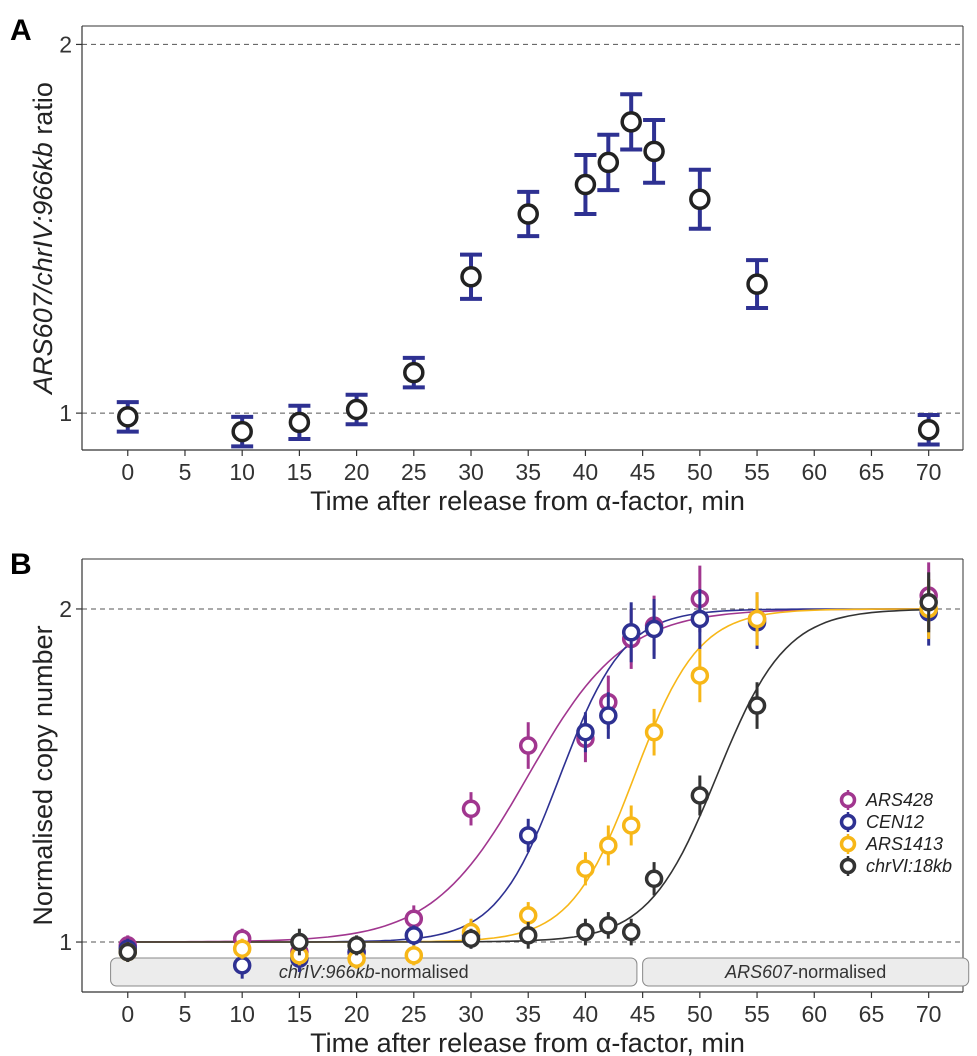  Describe the element at coordinates (758, 972) in the screenshot. I see `label-part: ARS607` at that location.